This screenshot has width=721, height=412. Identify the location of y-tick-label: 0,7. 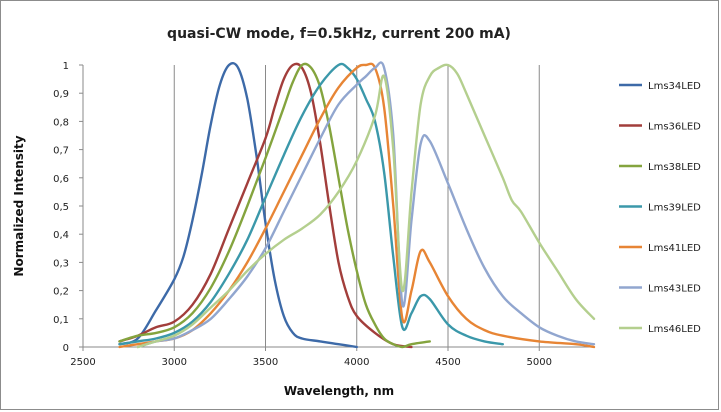
(61, 151).